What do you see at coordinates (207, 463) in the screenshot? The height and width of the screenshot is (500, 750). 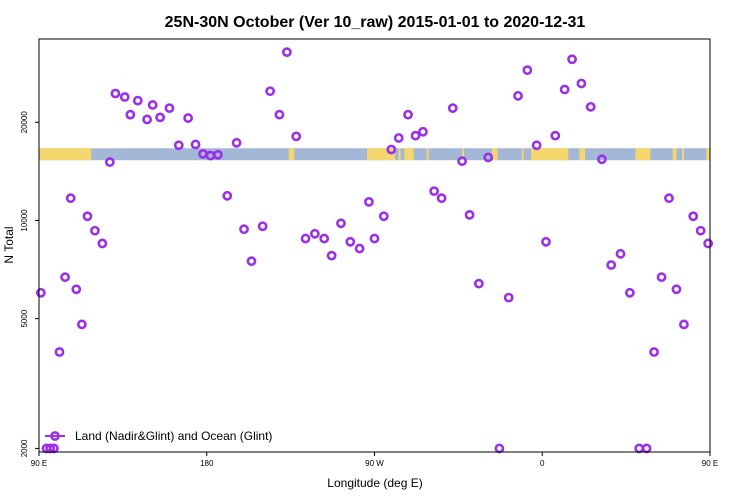 I see `x-tick-label: 180` at bounding box center [207, 463].